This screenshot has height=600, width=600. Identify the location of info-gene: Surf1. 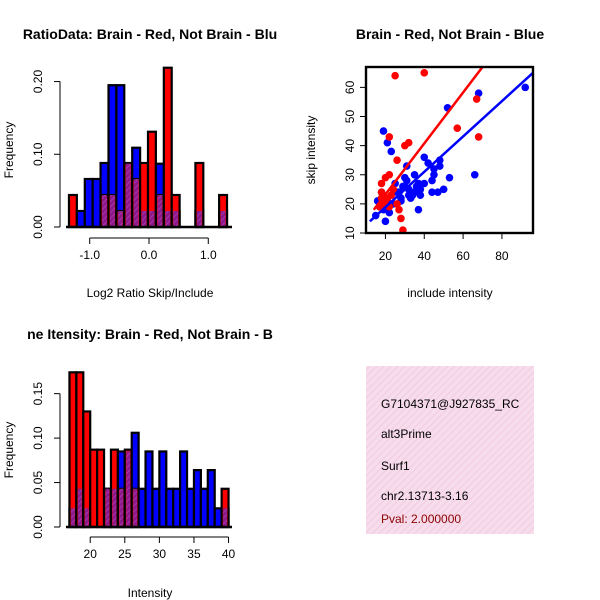
(395, 466).